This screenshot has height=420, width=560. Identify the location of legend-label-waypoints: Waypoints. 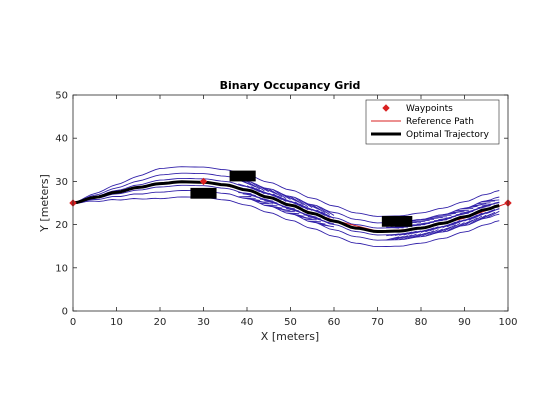
(429, 109).